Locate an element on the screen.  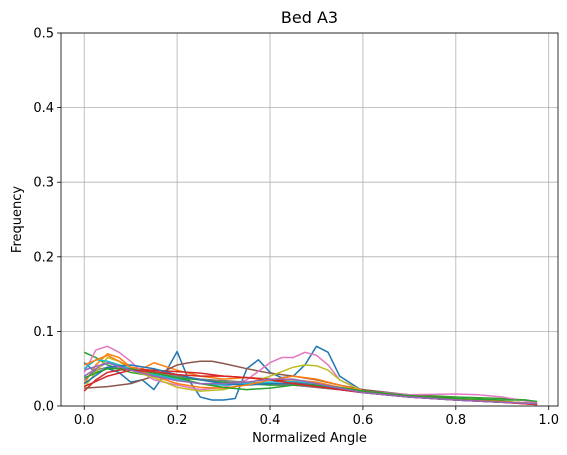
x-tick-label: 0.4 is located at coordinates (270, 420).